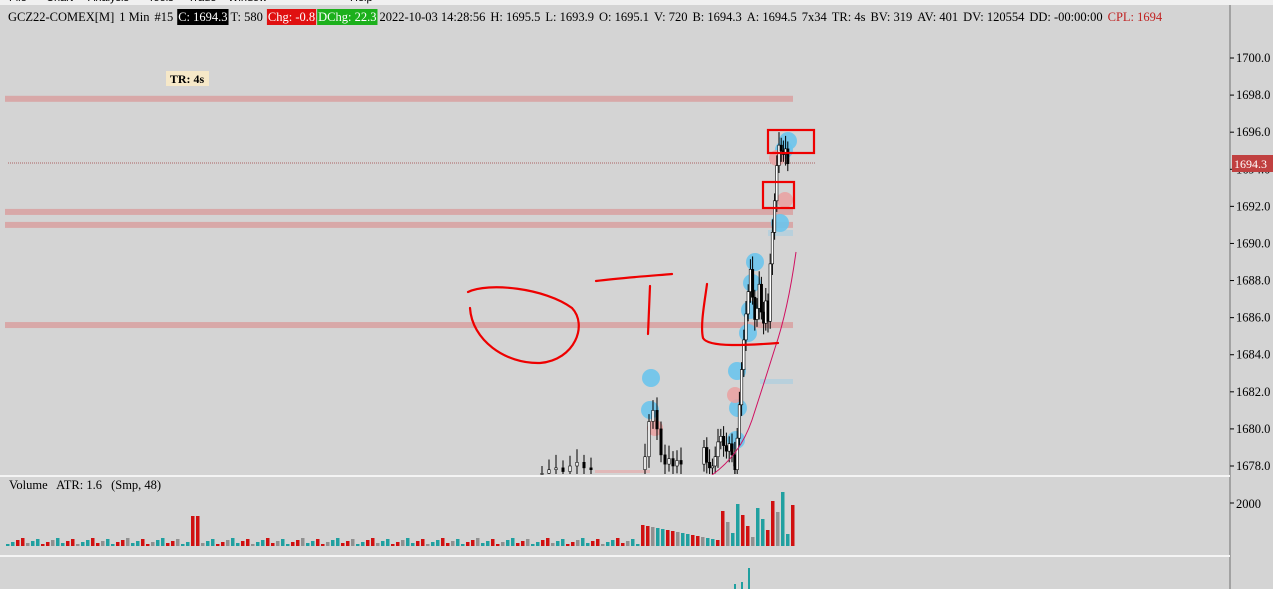 The height and width of the screenshot is (589, 1273). I want to click on header-ticks: T: 580, so click(247, 17).